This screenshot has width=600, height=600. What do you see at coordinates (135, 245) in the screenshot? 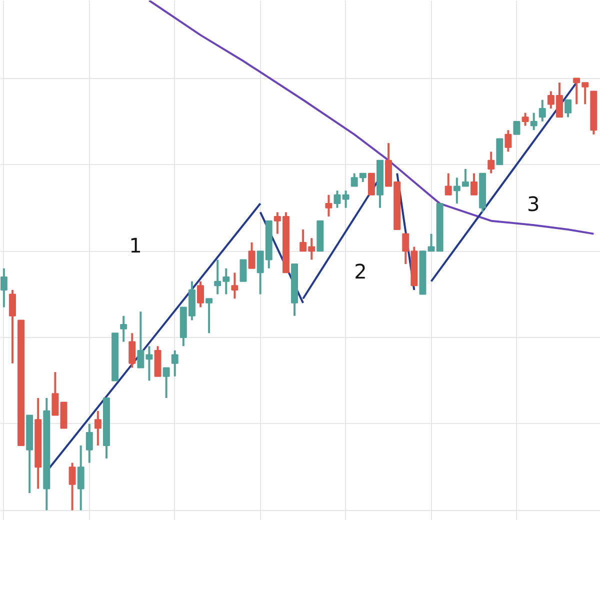
I see `annotation: 1` at bounding box center [135, 245].